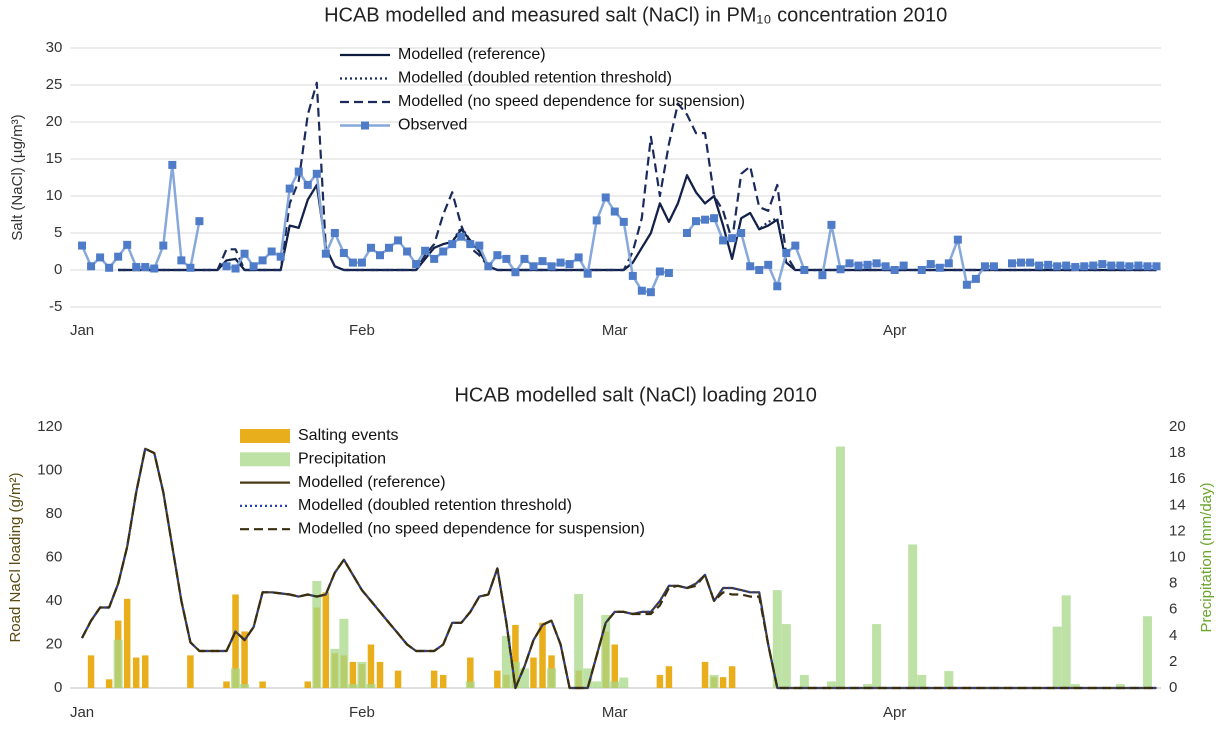  I want to click on y-tick-label: 0, so click(58, 269).